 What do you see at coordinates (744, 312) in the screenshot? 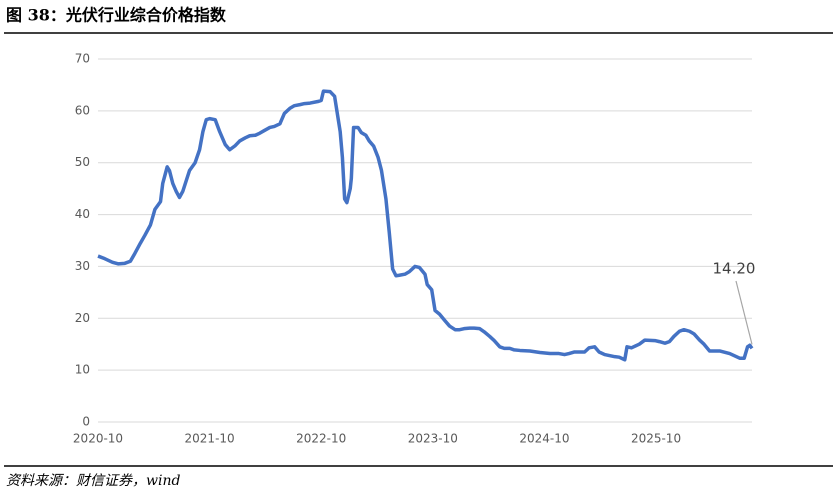
I see `annotation-leader` at bounding box center [744, 312].